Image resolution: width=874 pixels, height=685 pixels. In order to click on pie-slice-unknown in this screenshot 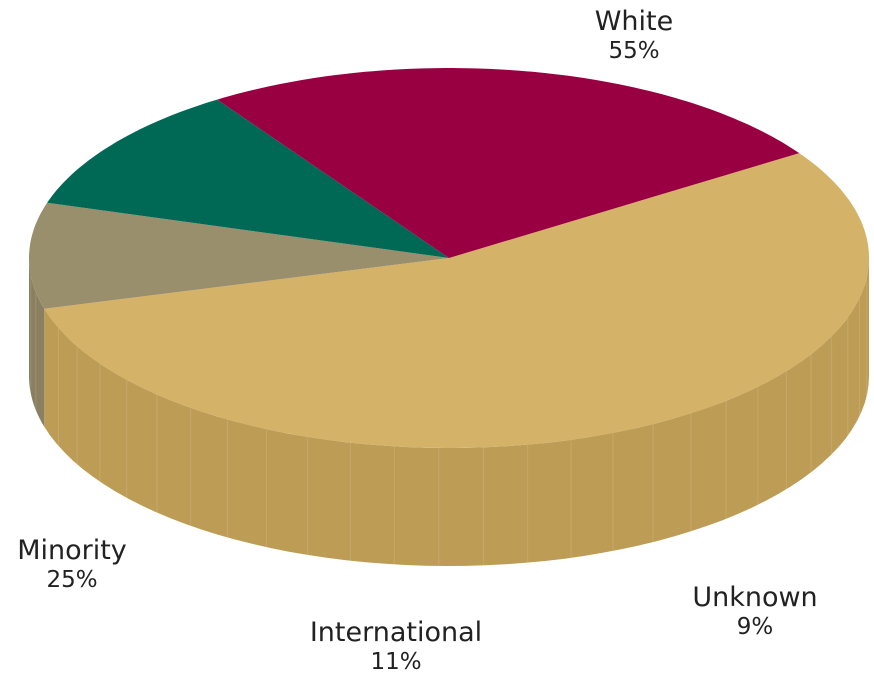, I will do `click(239, 255)`.